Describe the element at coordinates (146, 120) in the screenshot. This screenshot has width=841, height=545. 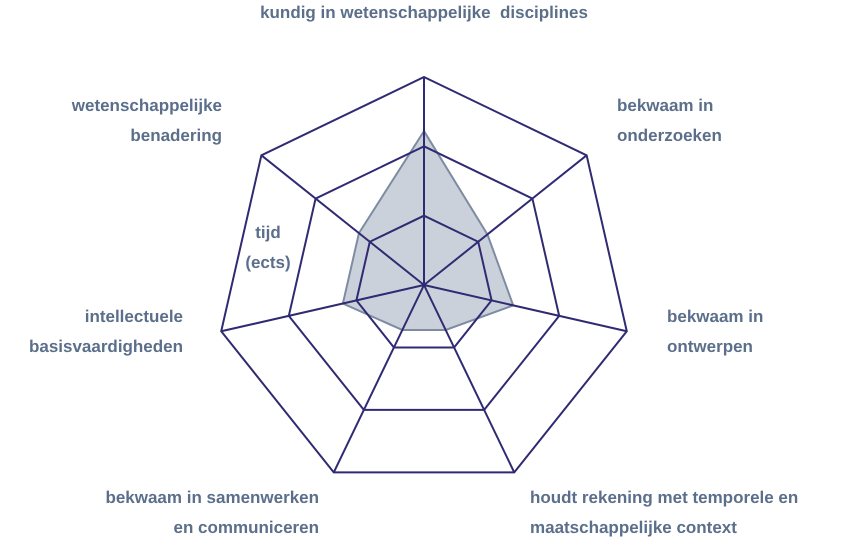
I see `spoke-label: wetenschappelijke benadering` at that location.